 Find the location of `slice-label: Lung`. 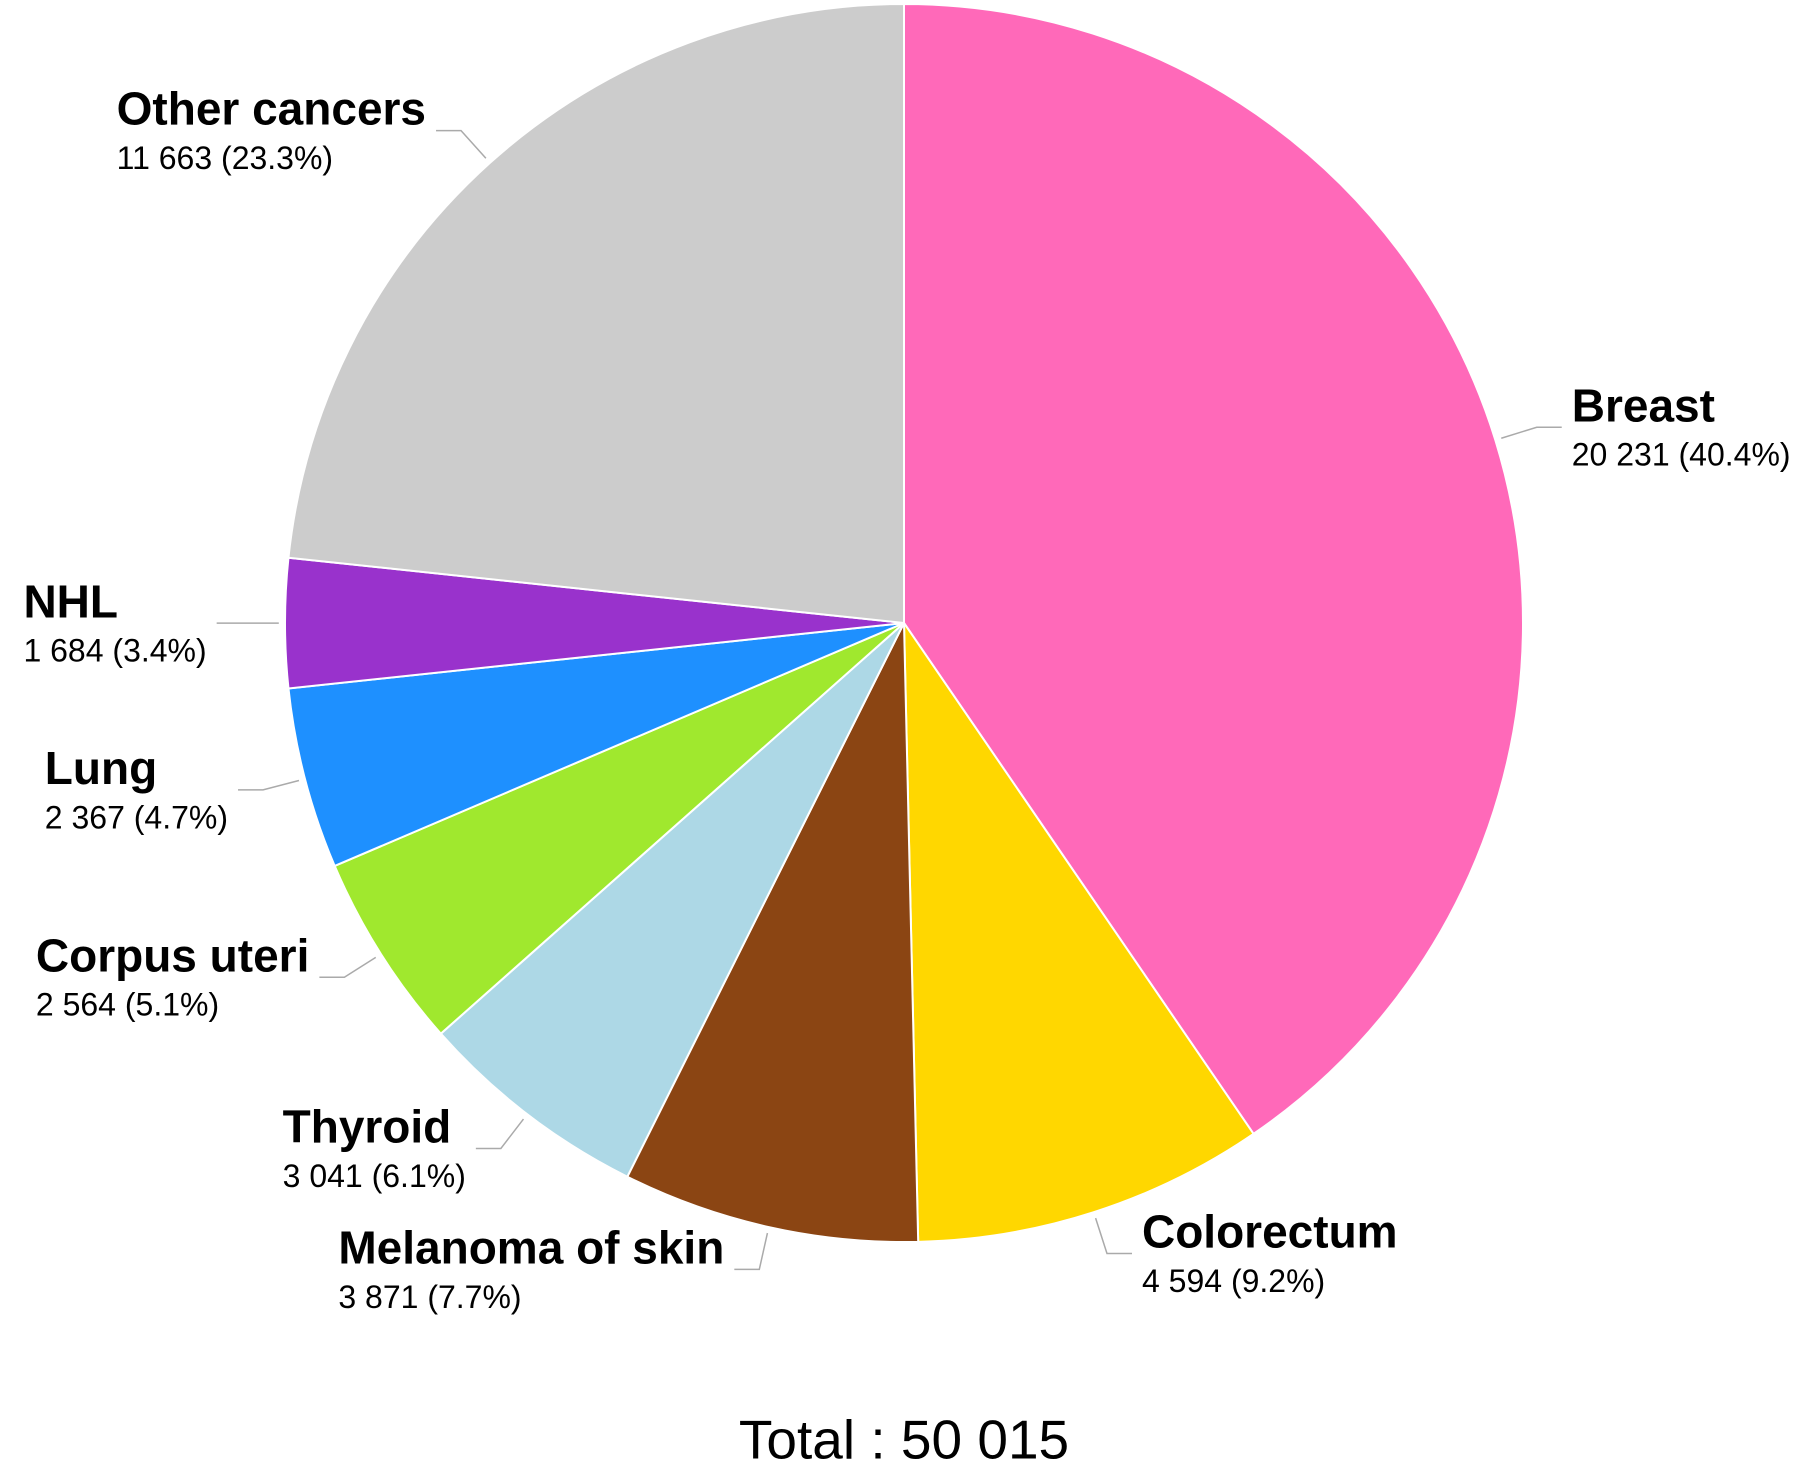

slice-label: Lung is located at coordinates (101, 768).